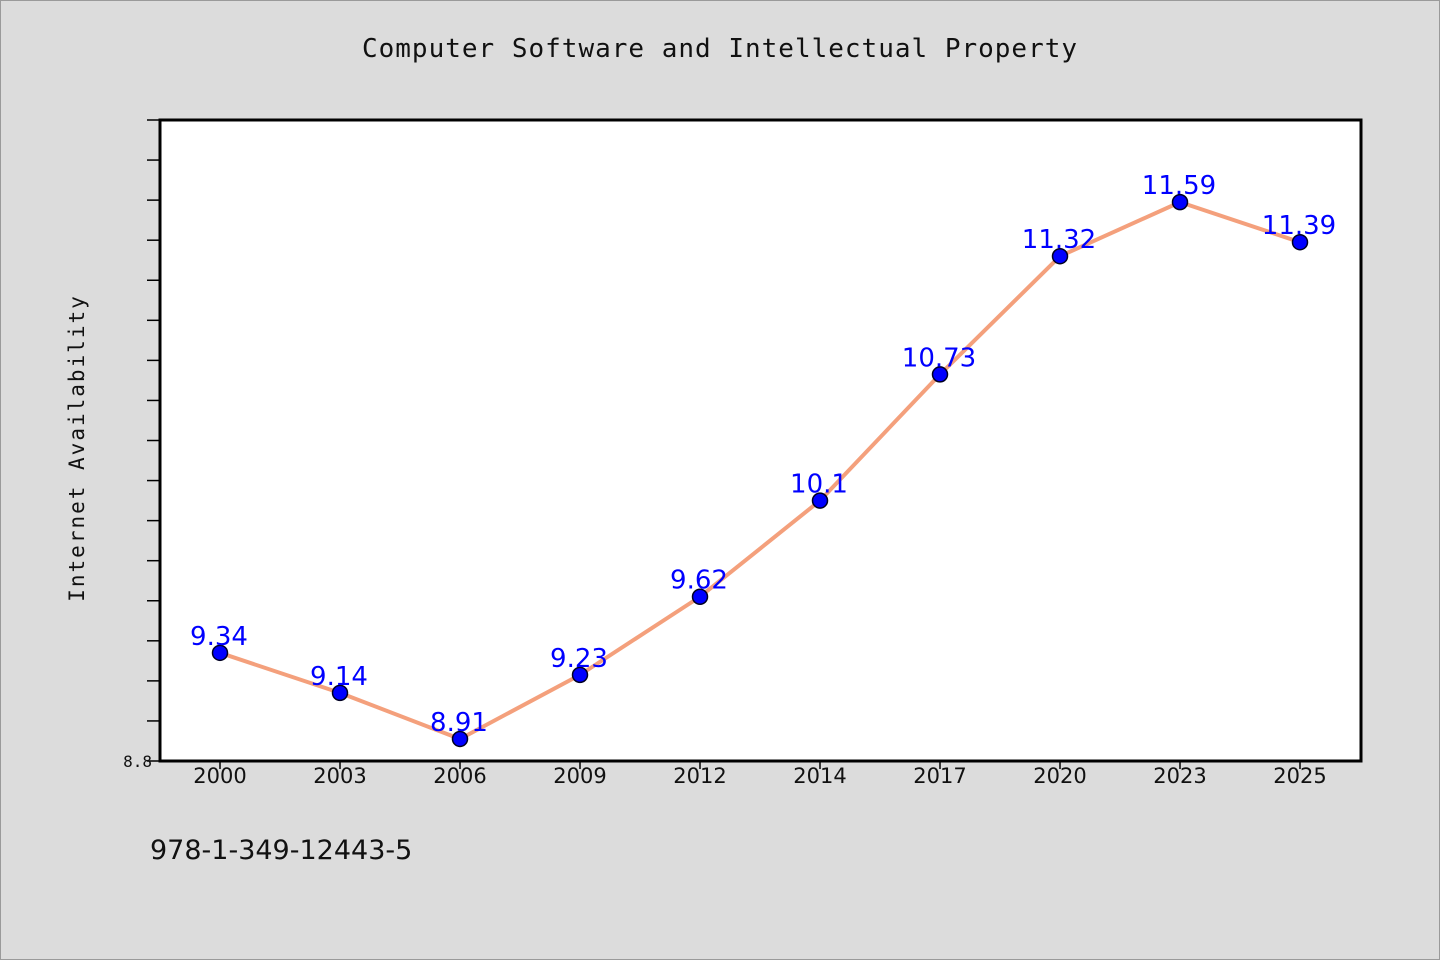 Image resolution: width=1440 pixels, height=960 pixels. Describe the element at coordinates (1059, 776) in the screenshot. I see `x-tick-label: 2020` at that location.